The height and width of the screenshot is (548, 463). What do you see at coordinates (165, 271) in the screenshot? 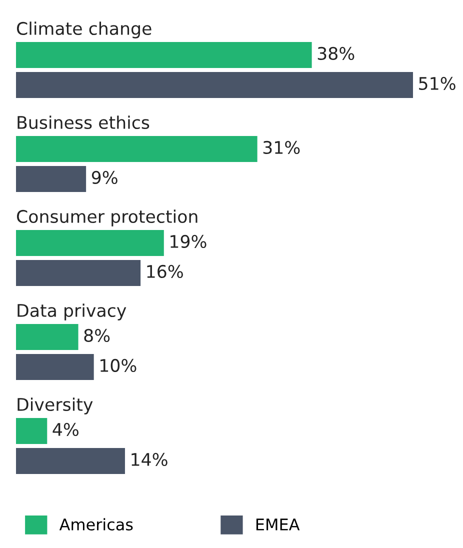
I see `data-label: 16%` at bounding box center [165, 271].